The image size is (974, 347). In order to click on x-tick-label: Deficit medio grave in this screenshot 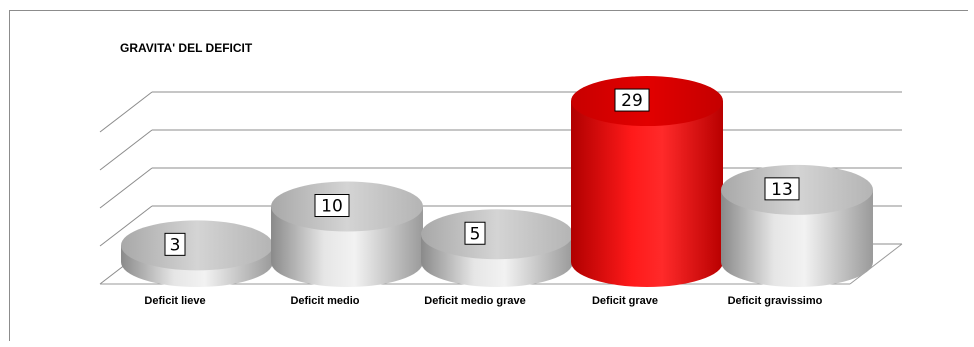, I will do `click(474, 301)`.